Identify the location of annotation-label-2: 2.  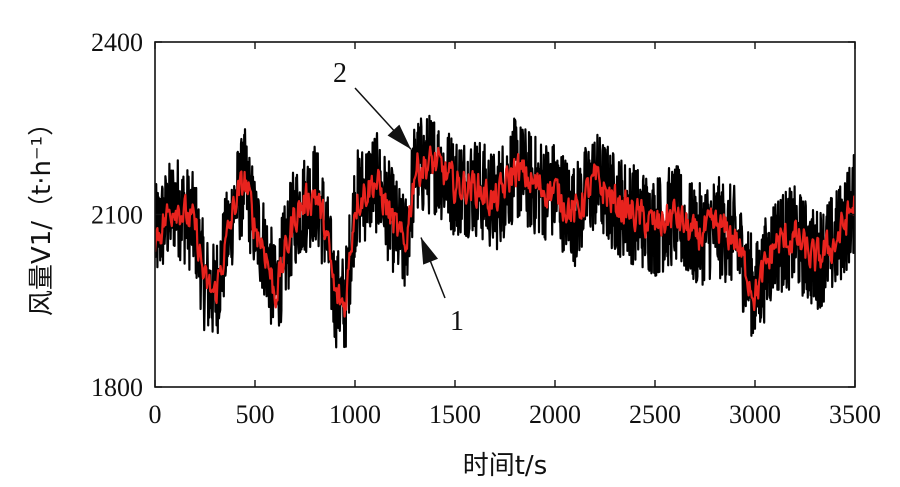
(340, 73).